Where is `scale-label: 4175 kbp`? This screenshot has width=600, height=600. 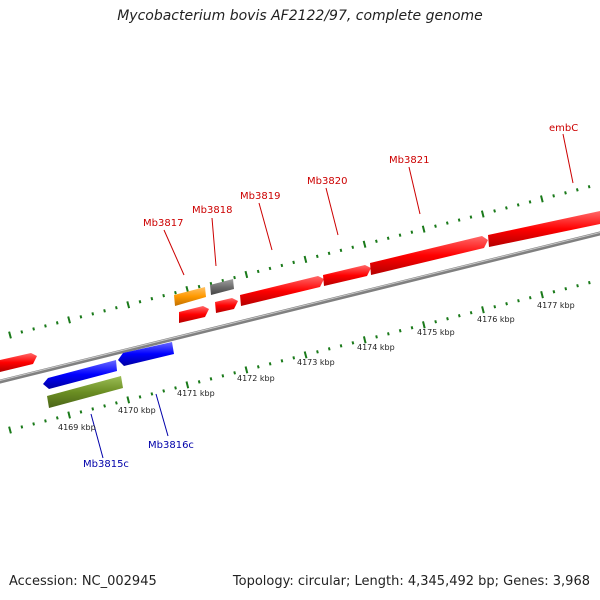 scale-label: 4175 kbp is located at coordinates (436, 332).